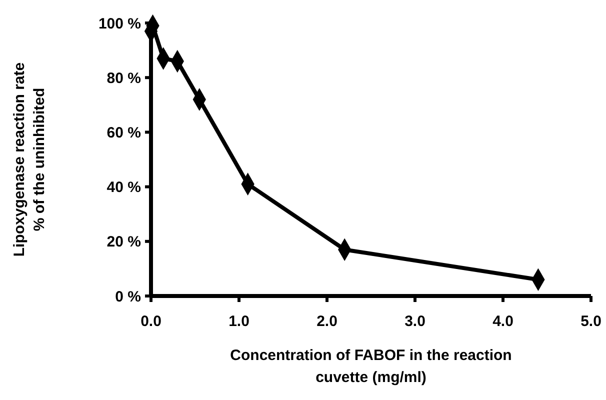 The width and height of the screenshot is (606, 400). What do you see at coordinates (591, 321) in the screenshot?
I see `x-tick-label: 5.0` at bounding box center [591, 321].